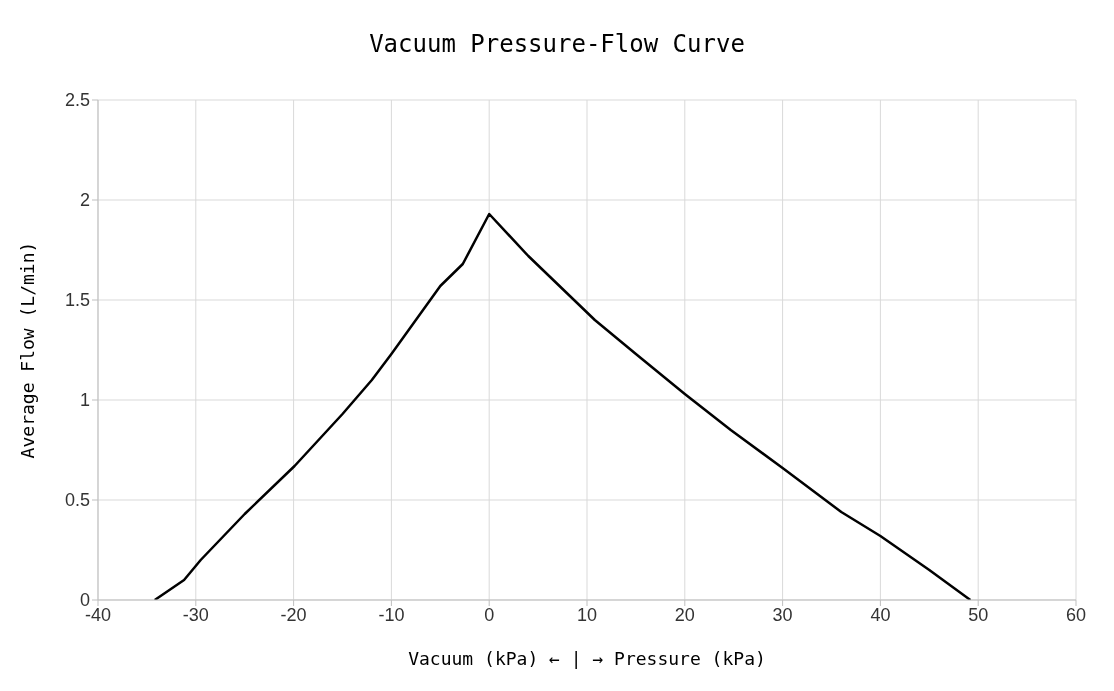 The image size is (1114, 691). Describe the element at coordinates (587, 614) in the screenshot. I see `x-tick-label: 10` at that location.